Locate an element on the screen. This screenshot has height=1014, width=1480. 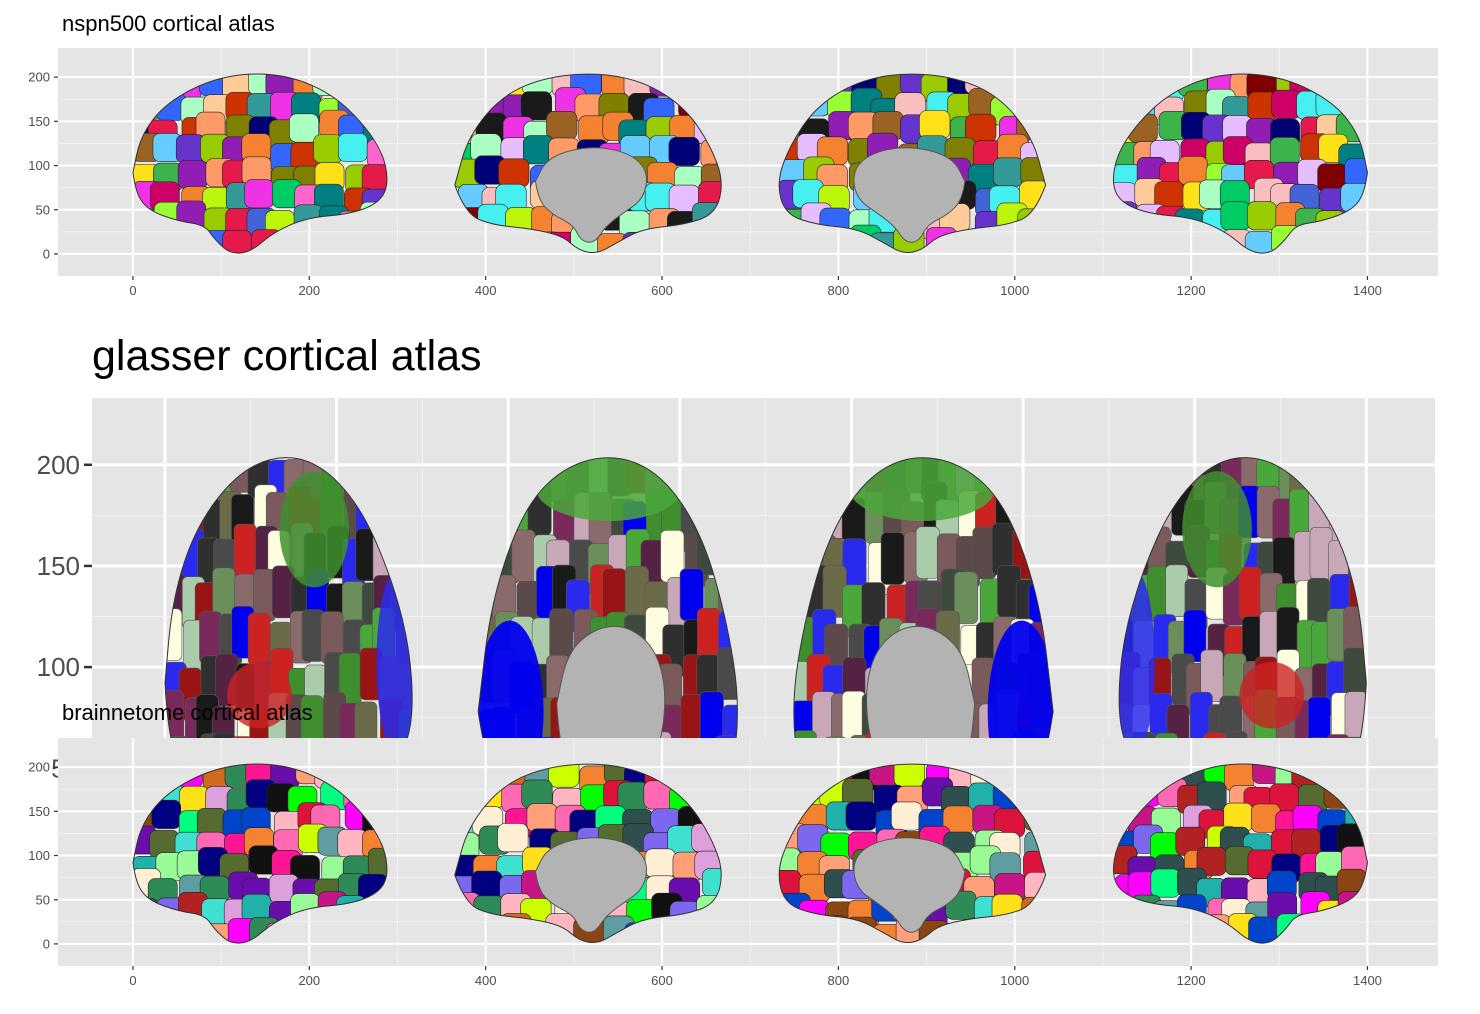
panel-title: glasser cortical atlas is located at coordinates (287, 356).